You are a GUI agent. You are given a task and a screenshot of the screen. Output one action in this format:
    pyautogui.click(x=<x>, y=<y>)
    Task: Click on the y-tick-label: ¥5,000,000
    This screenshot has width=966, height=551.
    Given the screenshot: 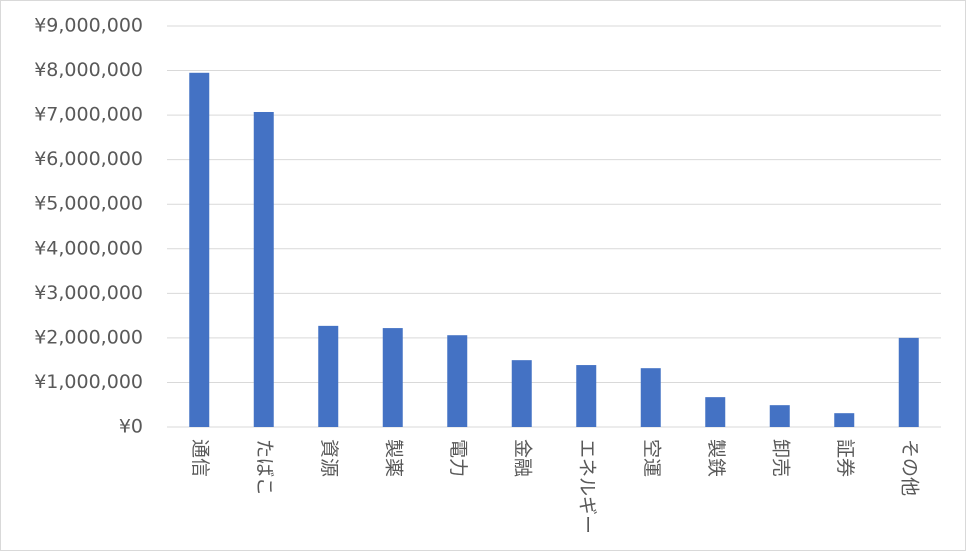 What is the action you would take?
    pyautogui.click(x=88, y=204)
    